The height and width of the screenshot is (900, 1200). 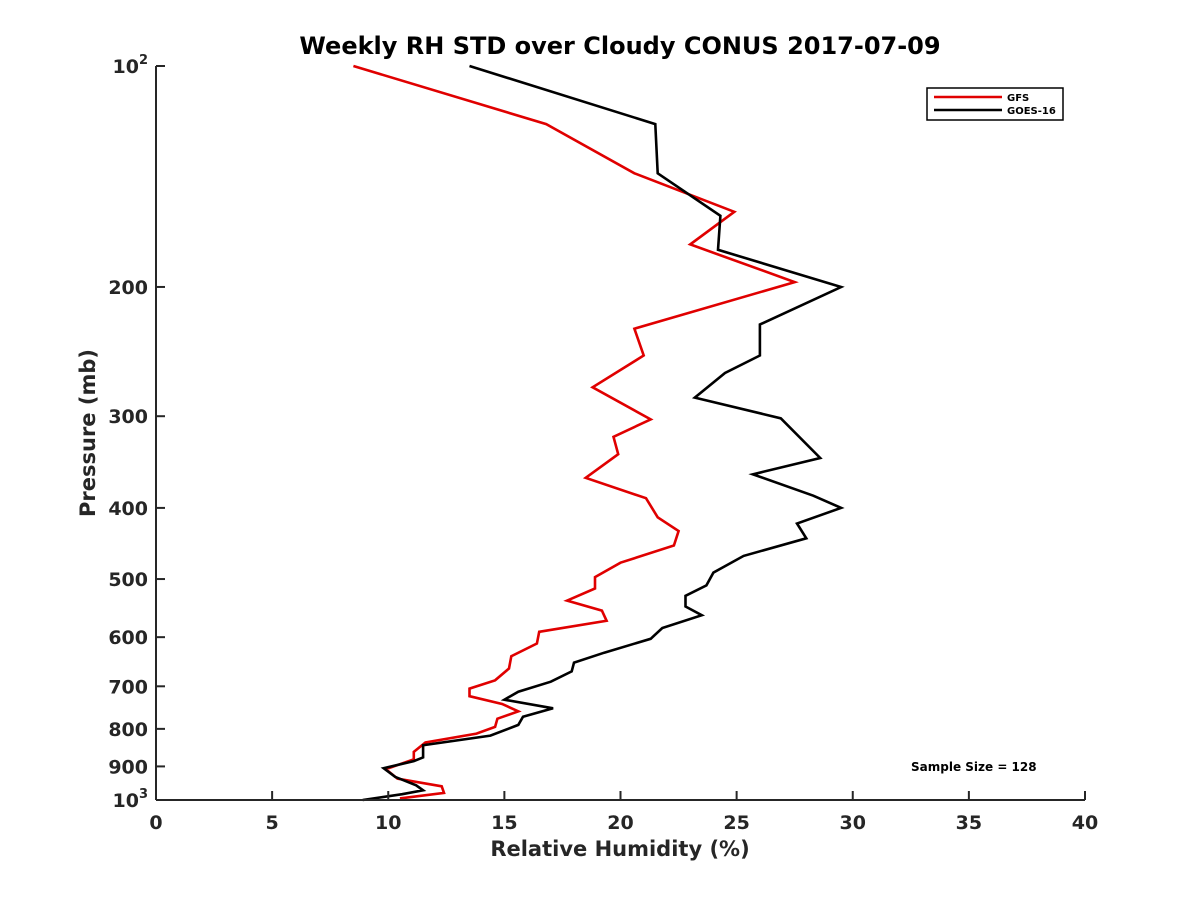 What do you see at coordinates (619, 849) in the screenshot?
I see `x-axis-label: Relative Humidity (%)` at bounding box center [619, 849].